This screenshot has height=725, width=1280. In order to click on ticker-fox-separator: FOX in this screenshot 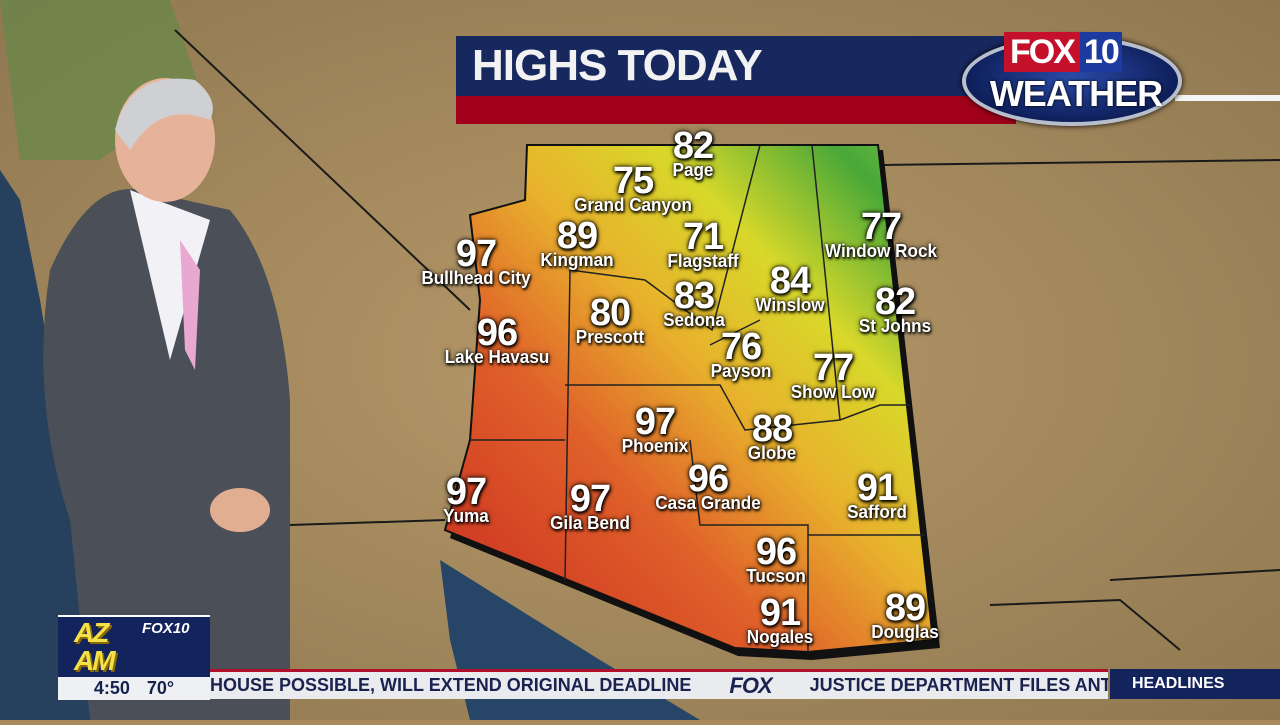, I will do `click(750, 685)`.